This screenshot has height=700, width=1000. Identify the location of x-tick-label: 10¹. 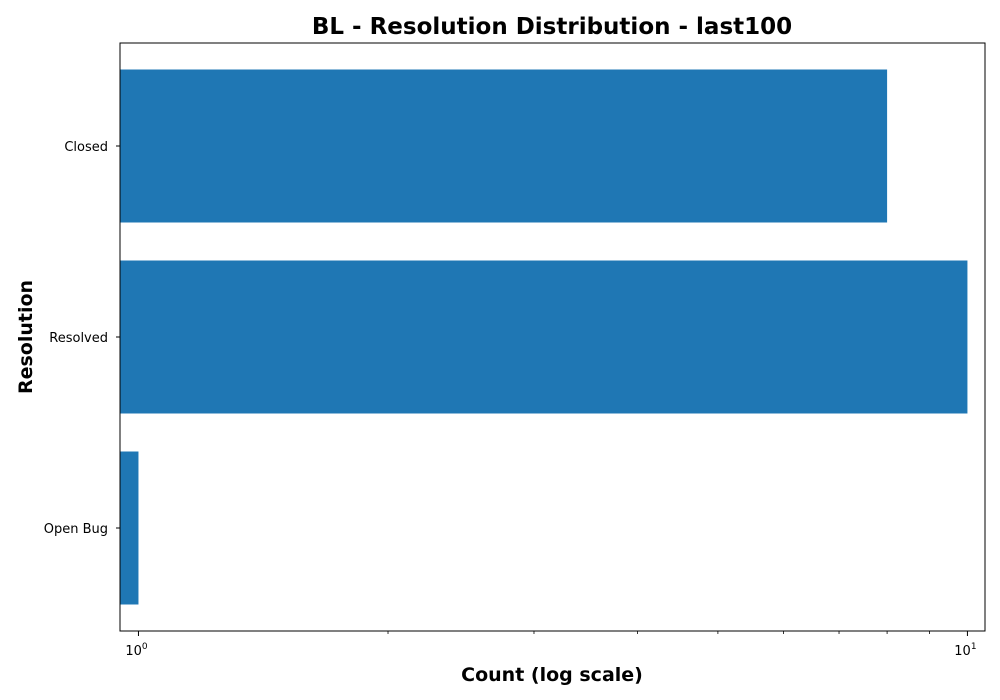
(965, 650).